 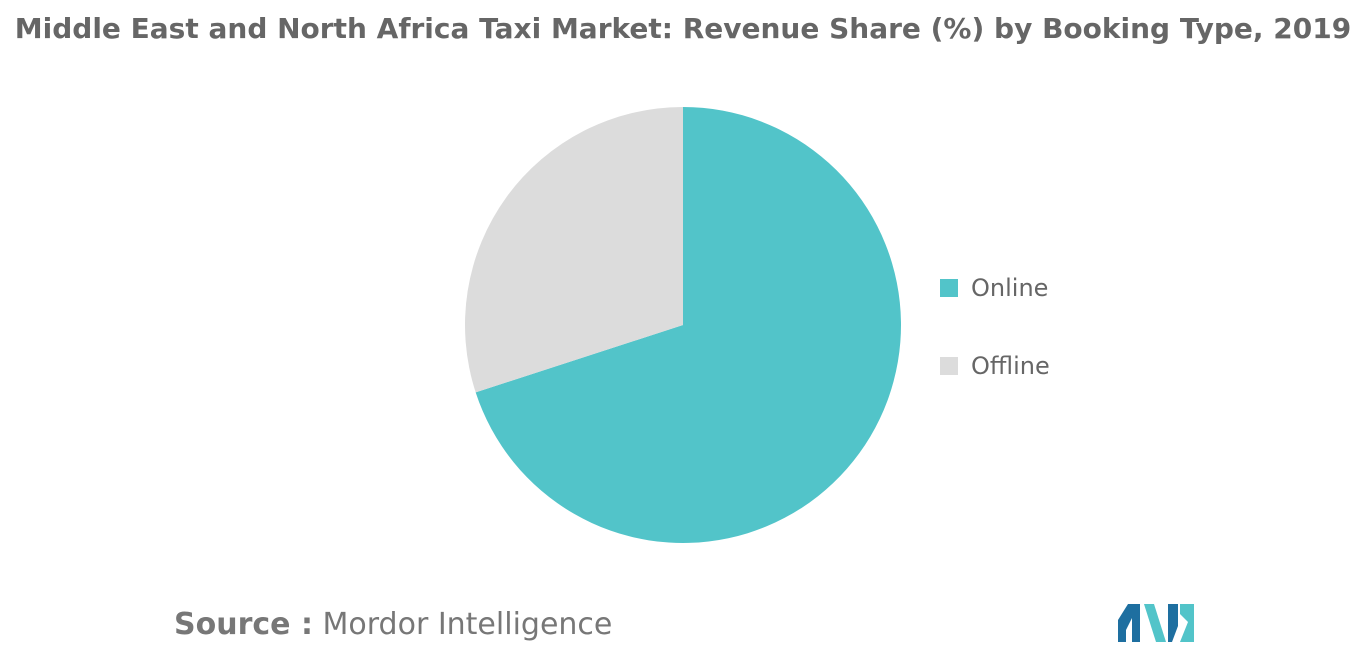 What do you see at coordinates (243, 624) in the screenshot?
I see `source-prefix: Source :` at bounding box center [243, 624].